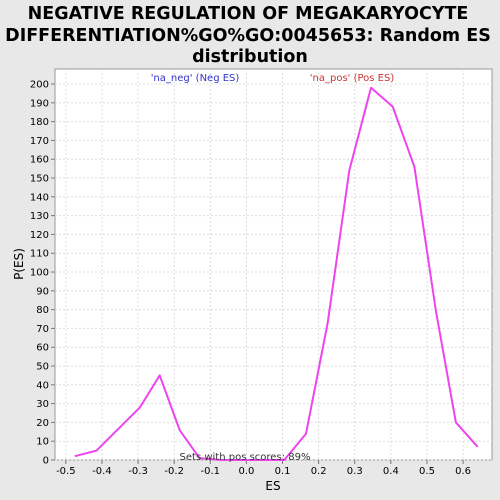  I want to click on x-tick-label: 0.2, so click(319, 471).